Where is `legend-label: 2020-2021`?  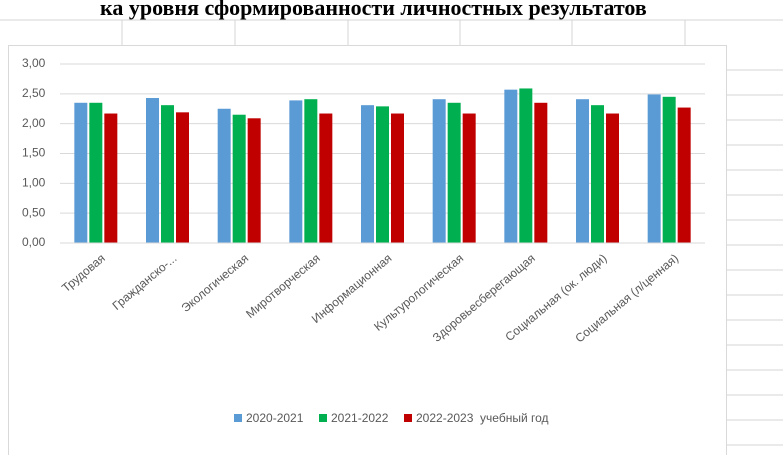 legend-label: 2020-2021 is located at coordinates (275, 418).